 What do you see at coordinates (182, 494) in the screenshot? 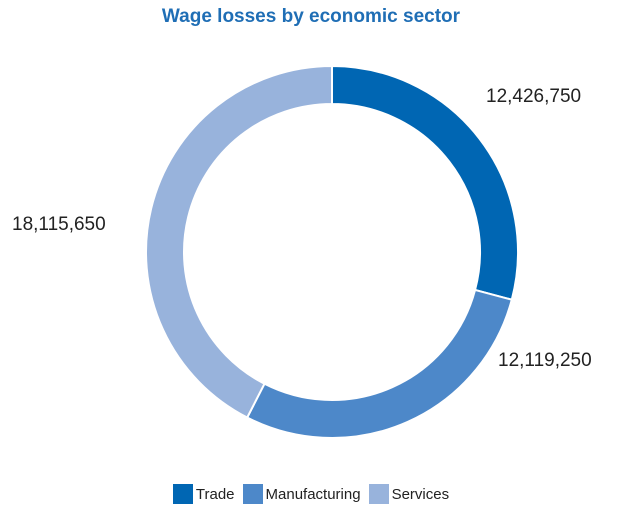
I see `legend-swatch-trade` at bounding box center [182, 494].